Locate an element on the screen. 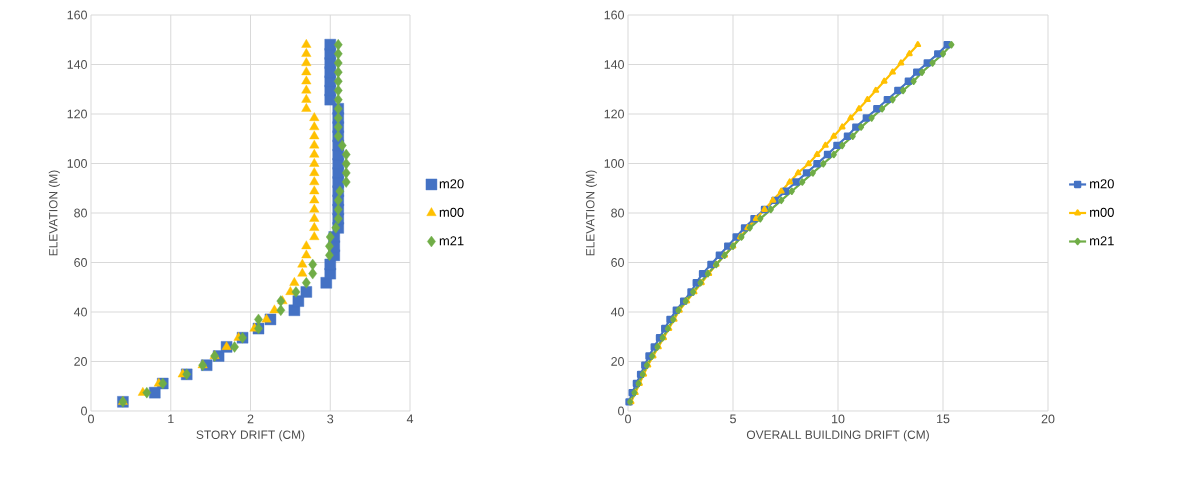 Image resolution: width=1187 pixels, height=488 pixels. x-tick-label: 20 is located at coordinates (1048, 419).